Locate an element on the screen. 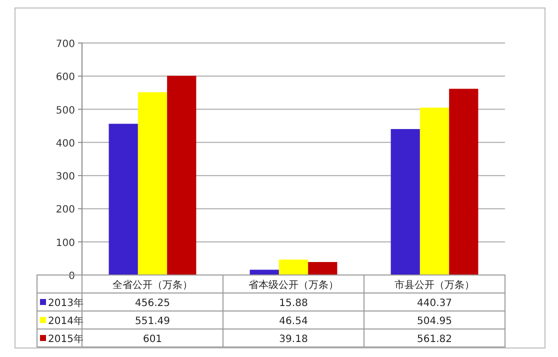  data-label: 601 is located at coordinates (152, 339).